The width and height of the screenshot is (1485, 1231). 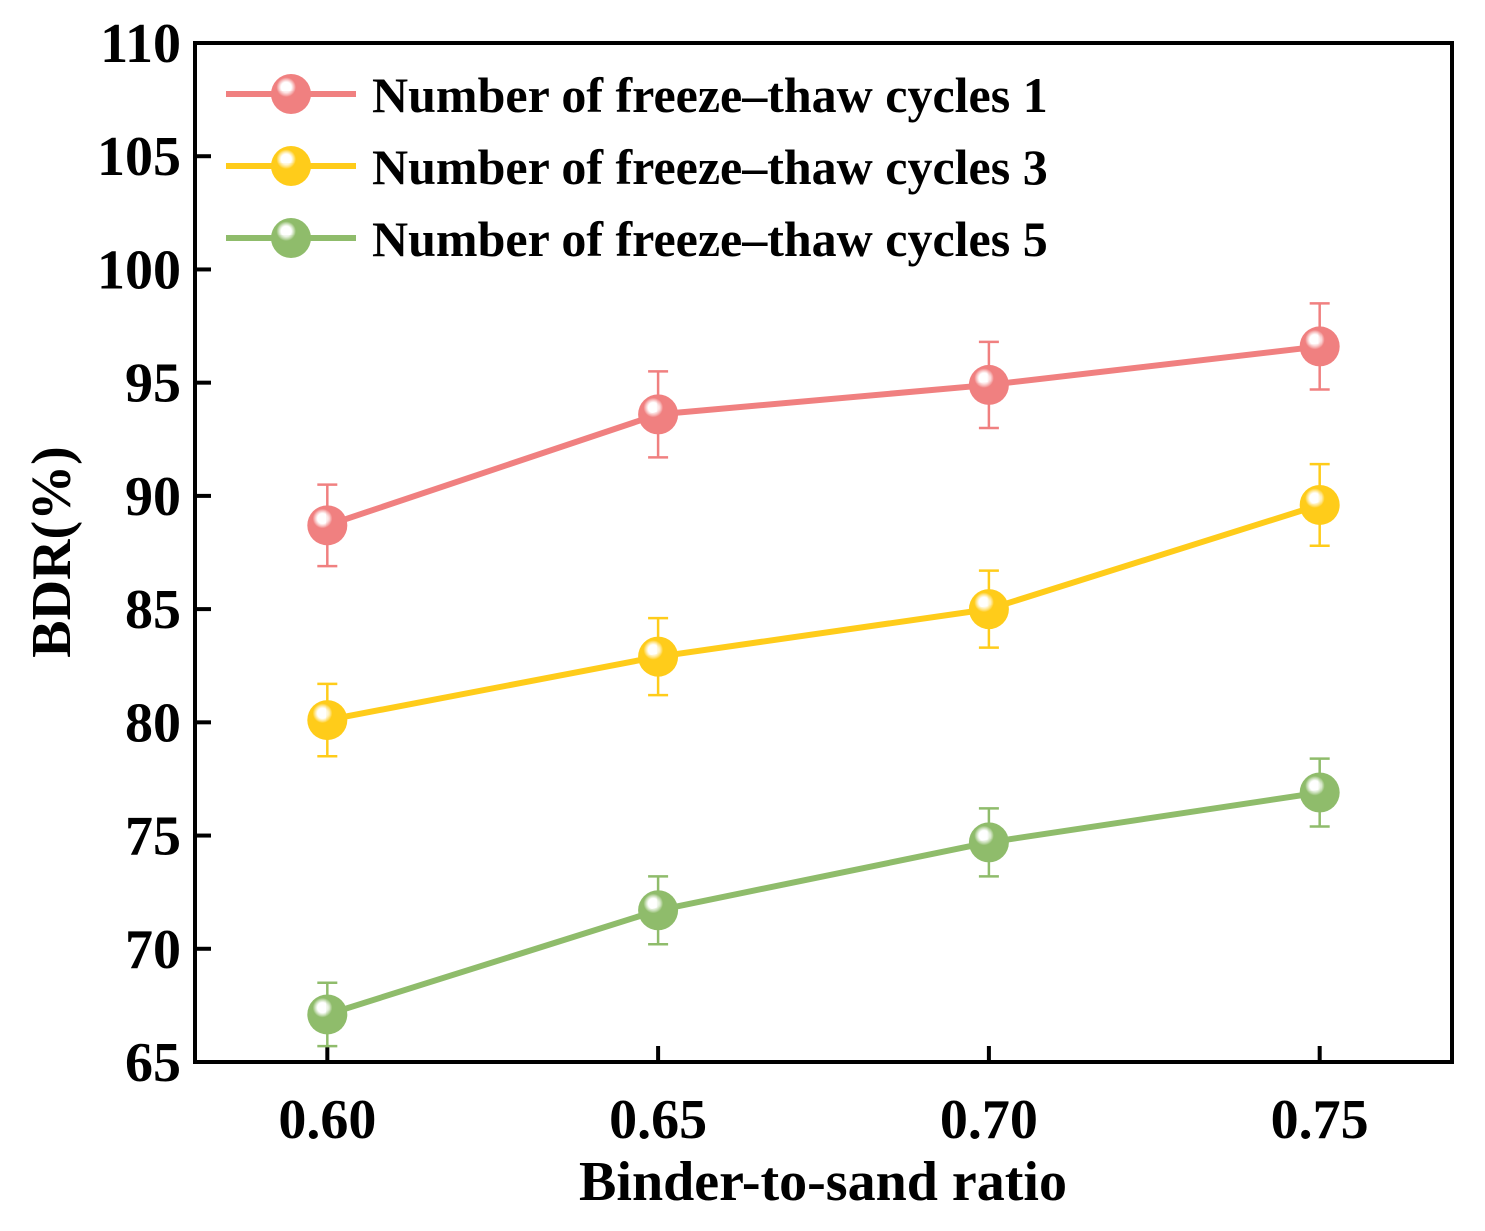 I want to click on x-tick-label: 0.70, so click(x=989, y=1120).